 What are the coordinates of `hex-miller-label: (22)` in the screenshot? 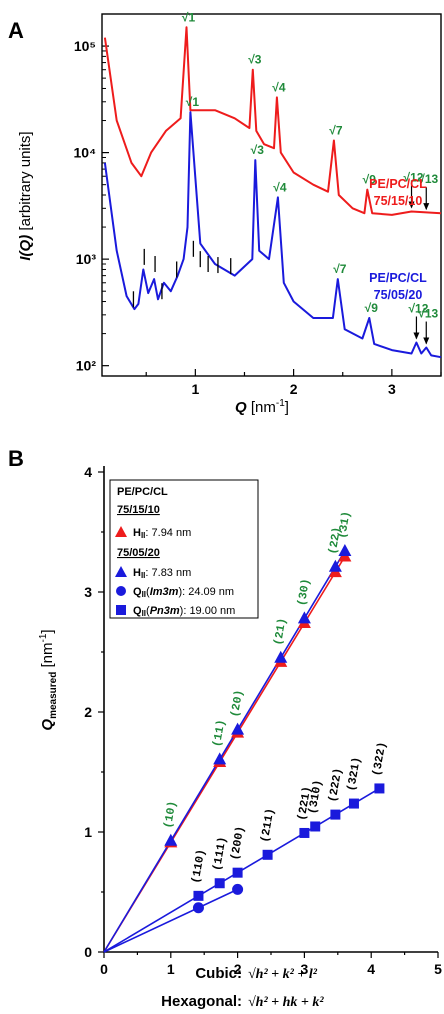 It's located at (336, 540).